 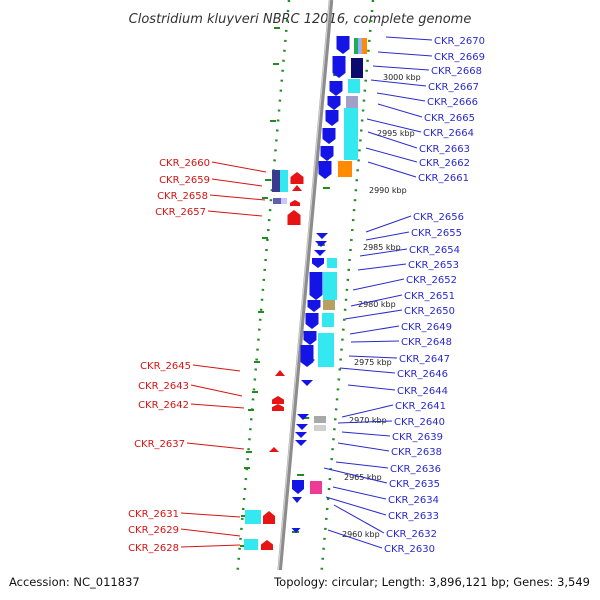 What do you see at coordinates (163, 386) in the screenshot?
I see `reverse-gene-label: CKR_2643` at bounding box center [163, 386].